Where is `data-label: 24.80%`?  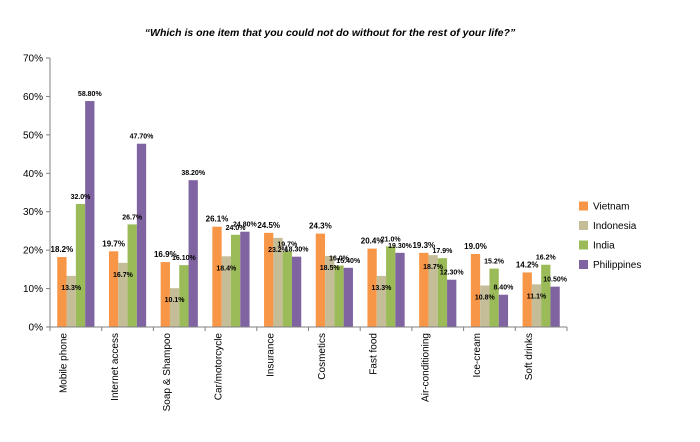 data-label: 24.80% is located at coordinates (245, 225).